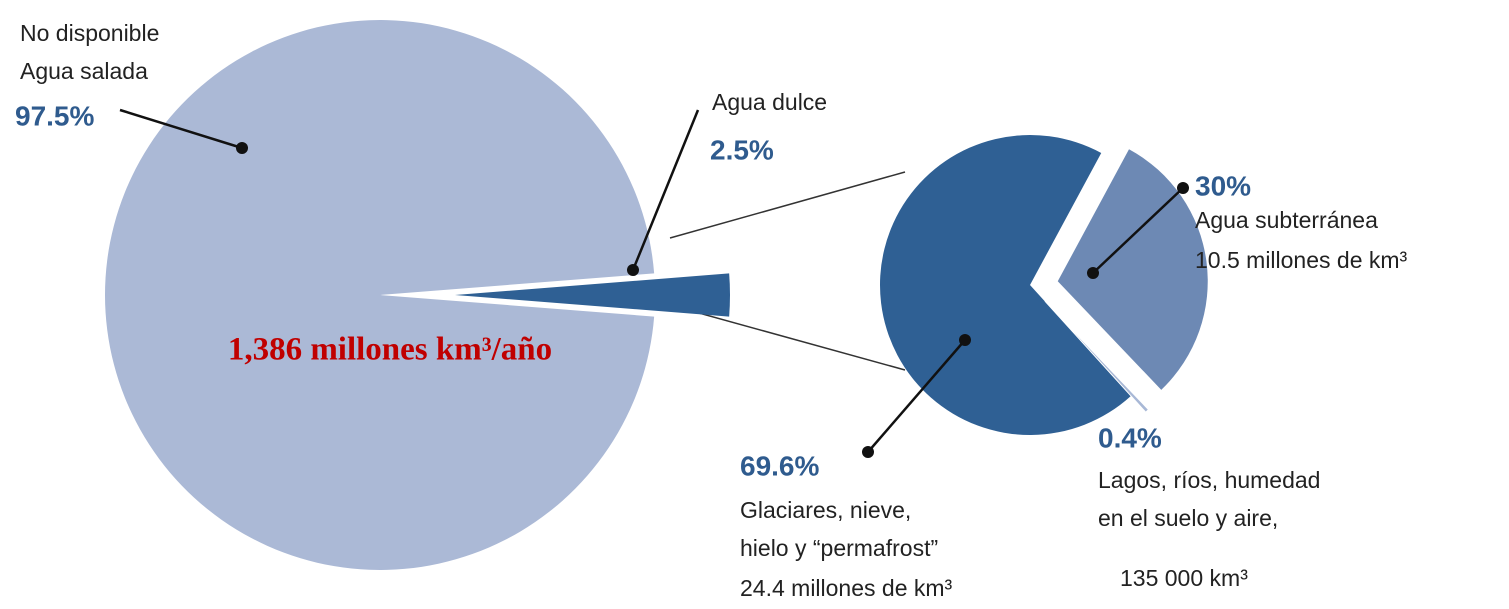  I want to click on slice-detail: 24.4 millones de km³, so click(846, 588).